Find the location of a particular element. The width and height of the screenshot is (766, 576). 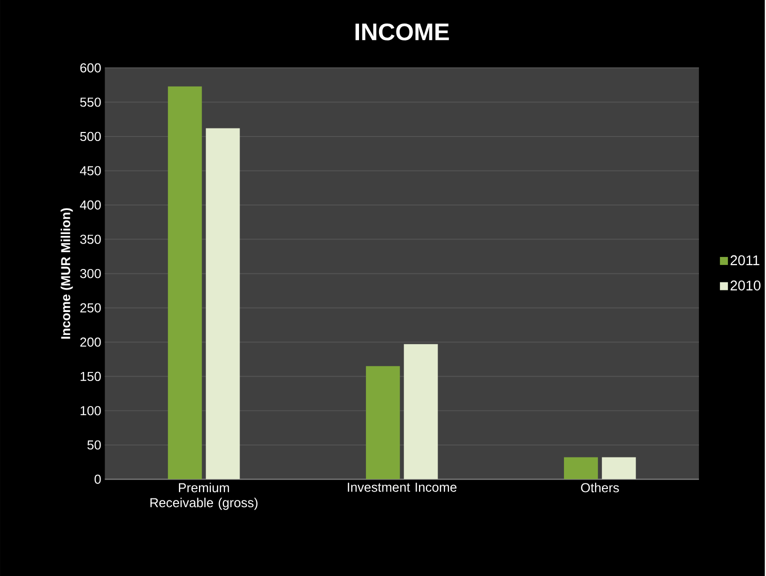

x-tick-label: Investment Income is located at coordinates (402, 487).